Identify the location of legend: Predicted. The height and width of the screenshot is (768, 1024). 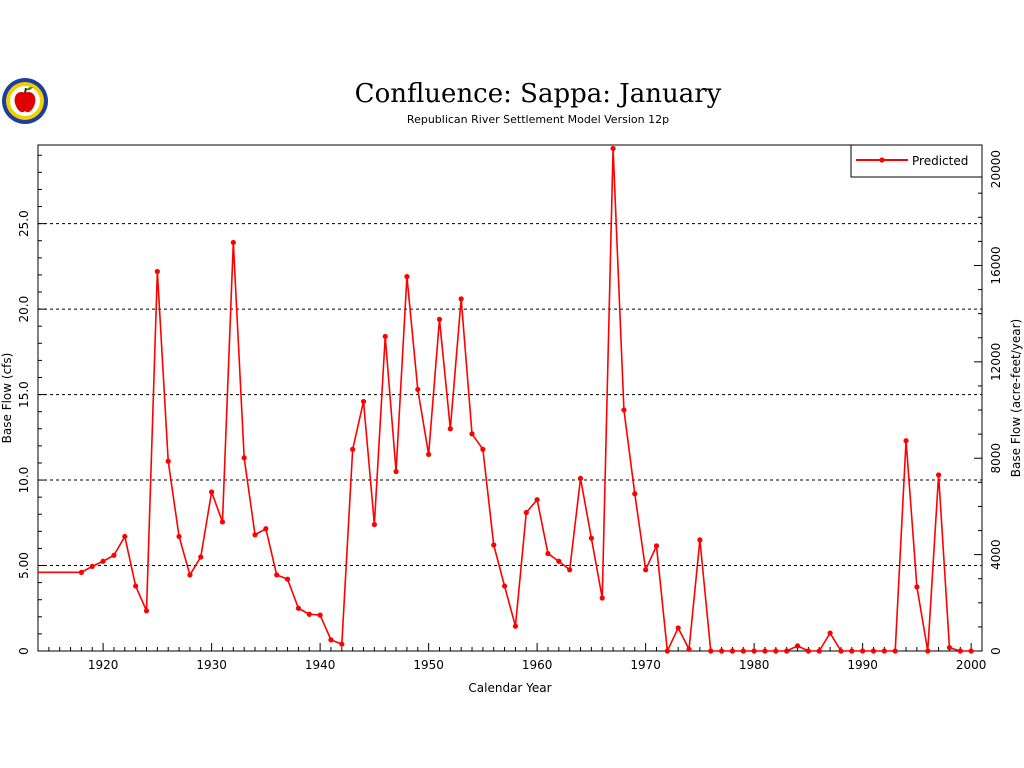
(916, 161).